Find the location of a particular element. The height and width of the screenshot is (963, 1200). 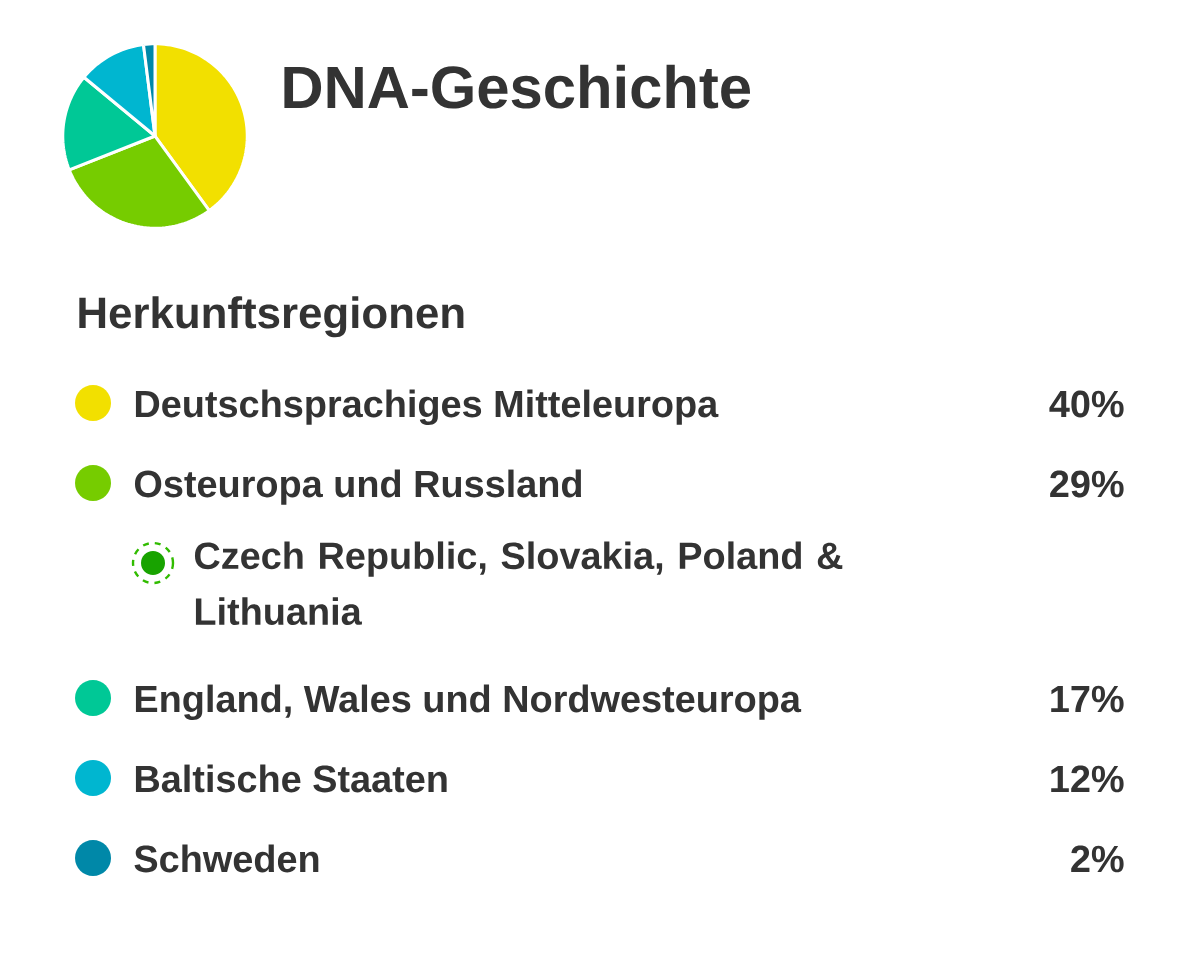

legend-label: Schweden is located at coordinates (226, 858).